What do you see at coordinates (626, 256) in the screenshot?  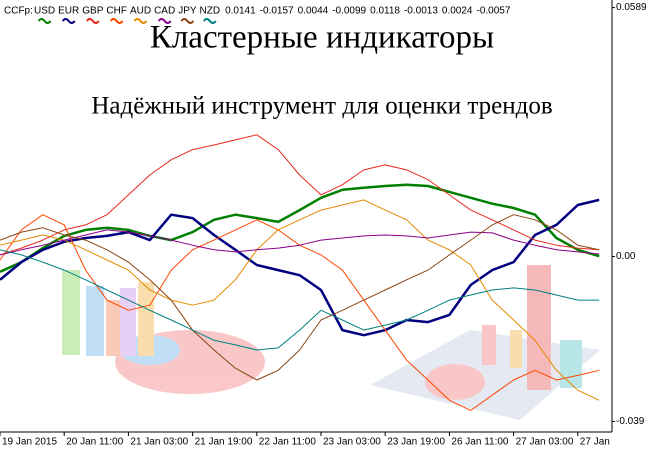 I see `y-tick-label: 0.00` at bounding box center [626, 256].